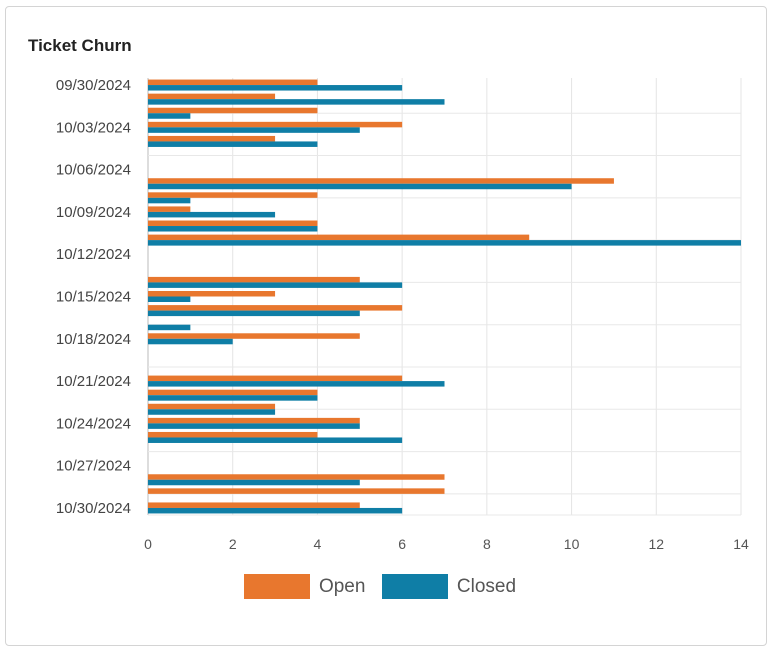 This screenshot has height=646, width=768. I want to click on legend-item-open: Open, so click(308, 586).